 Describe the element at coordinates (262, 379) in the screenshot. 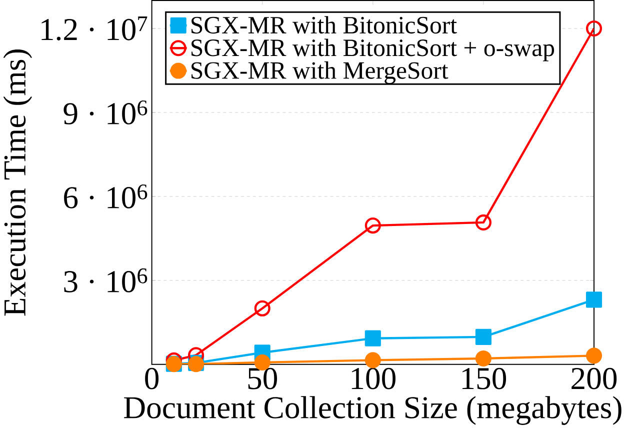

I see `x-tick-label: 50` at that location.